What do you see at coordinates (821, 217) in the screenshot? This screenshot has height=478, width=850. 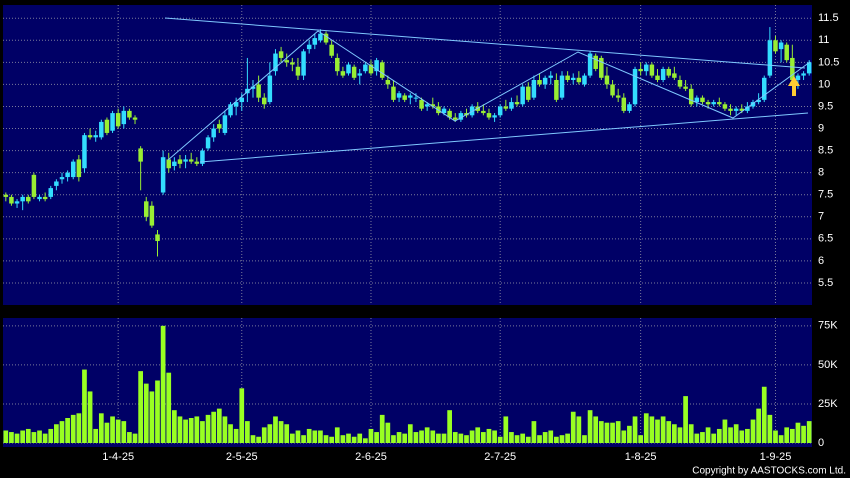 I see `y-tick-label: 7` at bounding box center [821, 217].